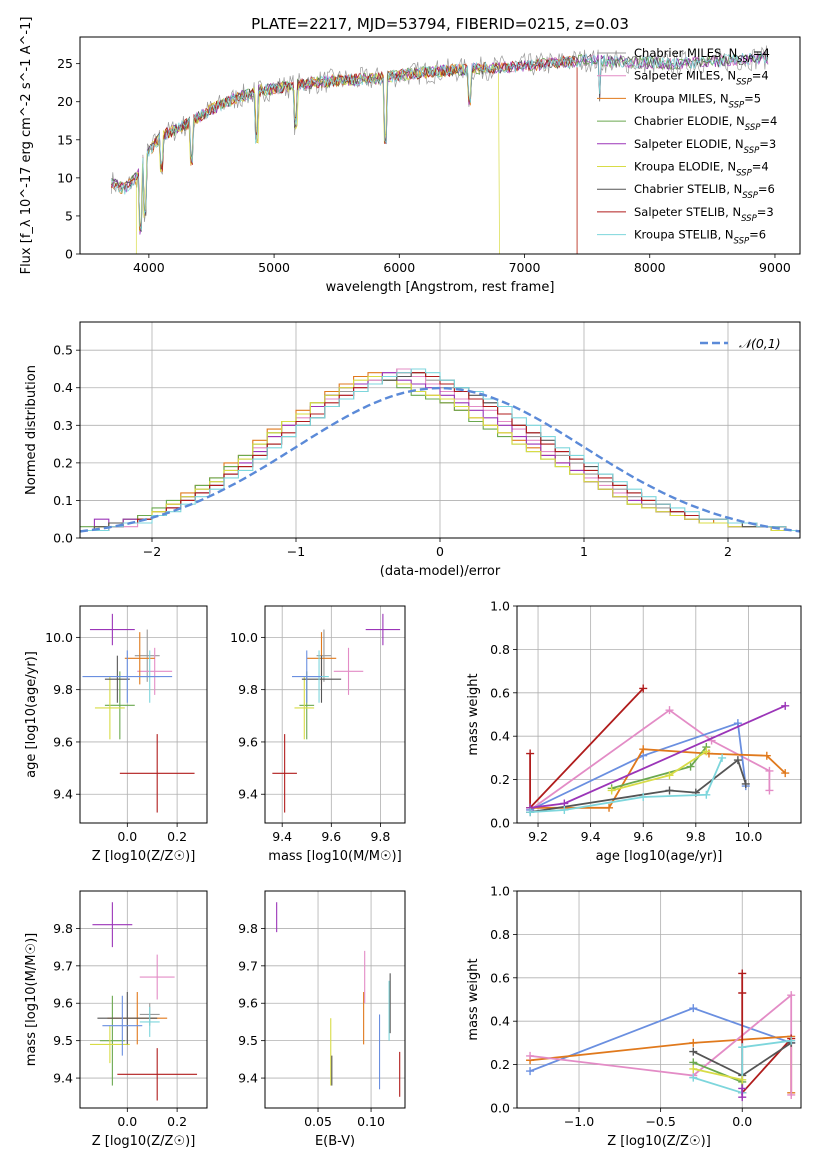 This screenshot has height=1174, width=819. Describe the element at coordinates (728, 551) in the screenshot. I see `x-tick-label: 2` at that location.